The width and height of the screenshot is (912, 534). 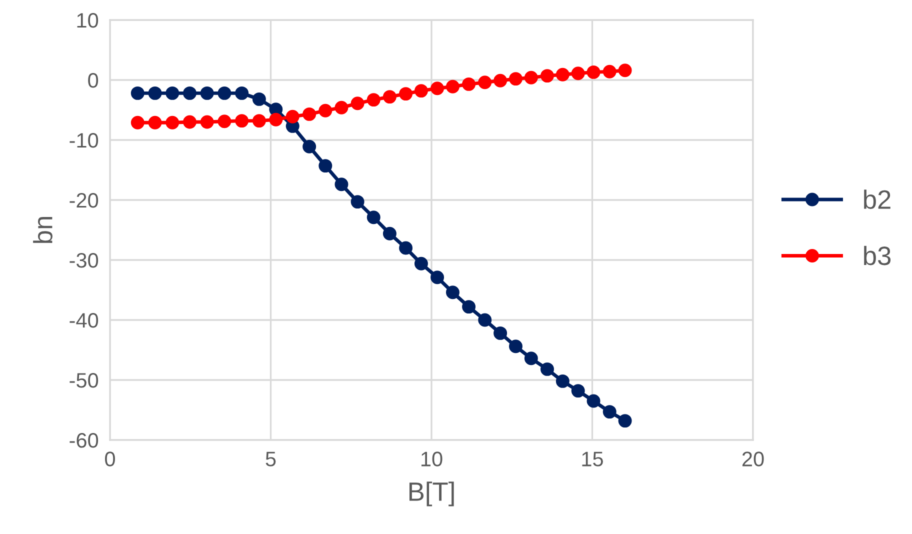 What do you see at coordinates (432, 459) in the screenshot?
I see `x-tick-label: 10` at bounding box center [432, 459].